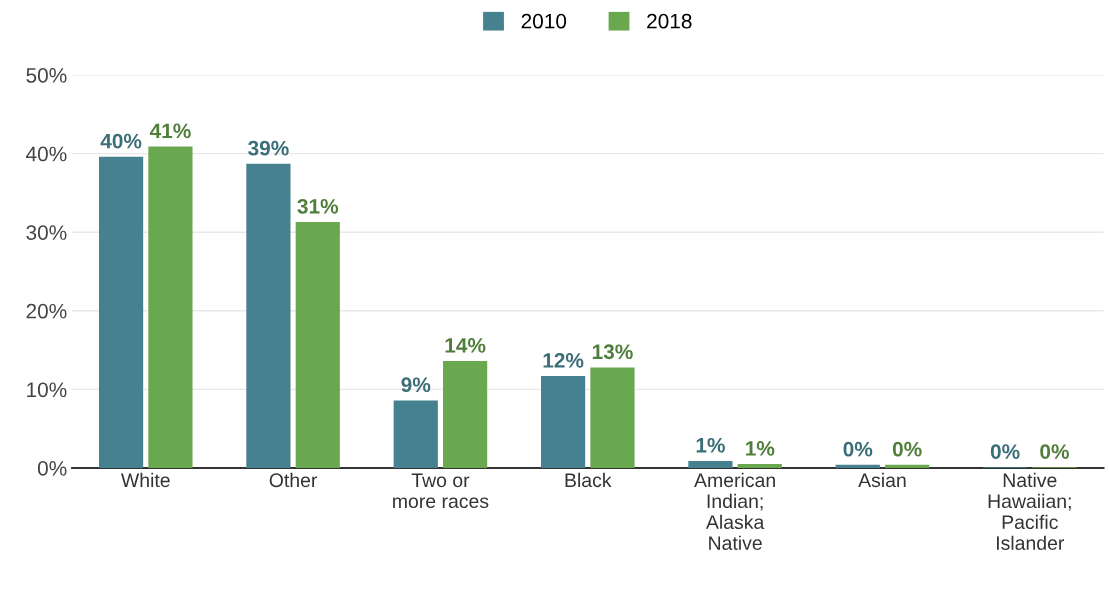  What do you see at coordinates (563, 360) in the screenshot?
I see `data-label: 12%` at bounding box center [563, 360].